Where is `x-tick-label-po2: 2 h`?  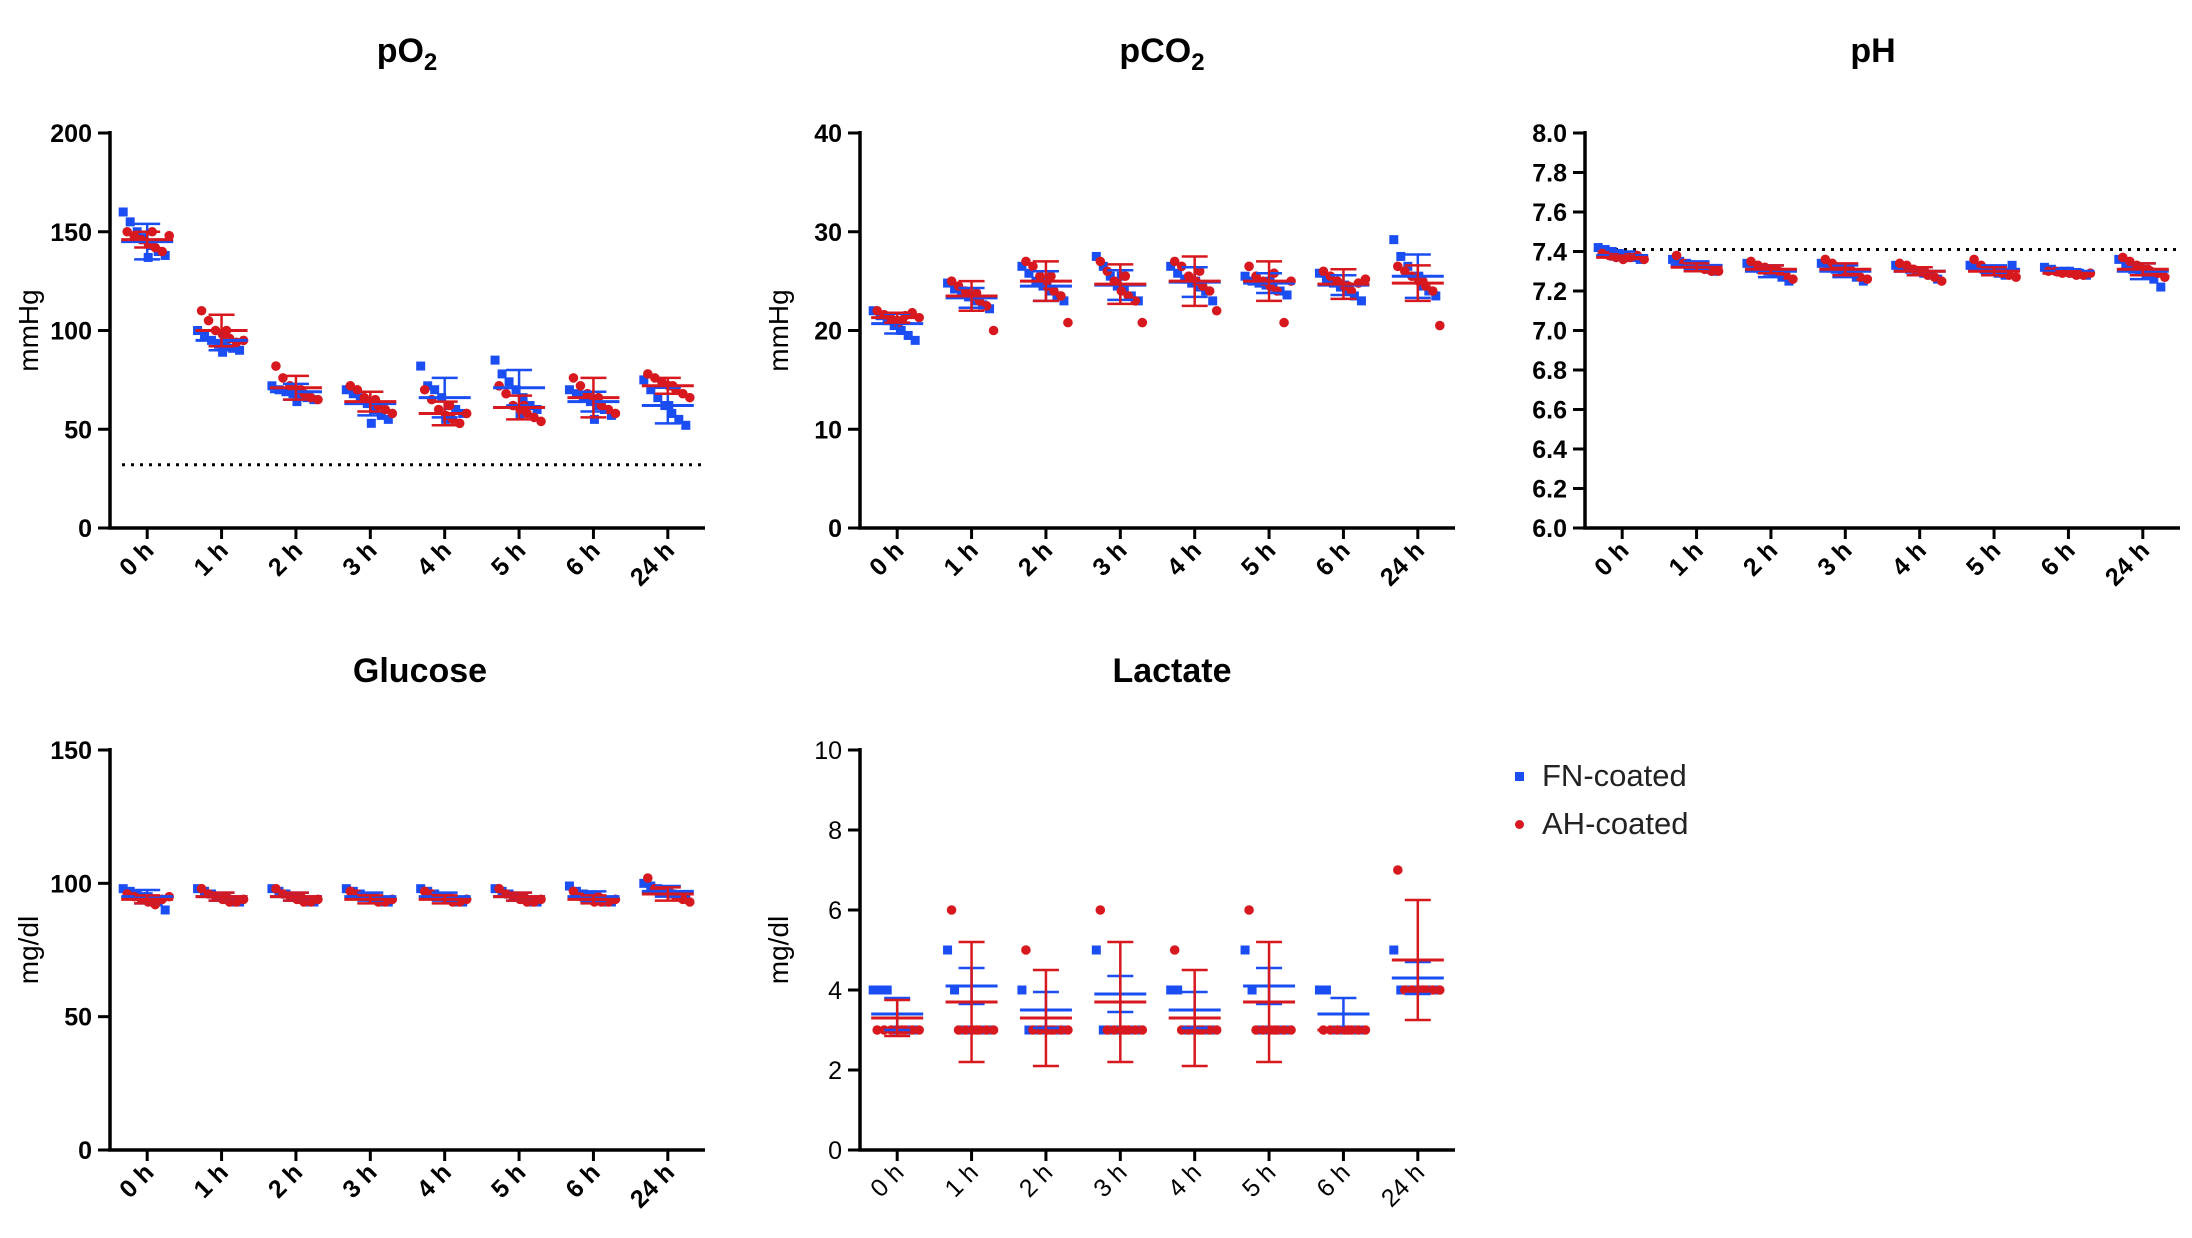
x-tick-label-po2: 2 h is located at coordinates (285, 558).